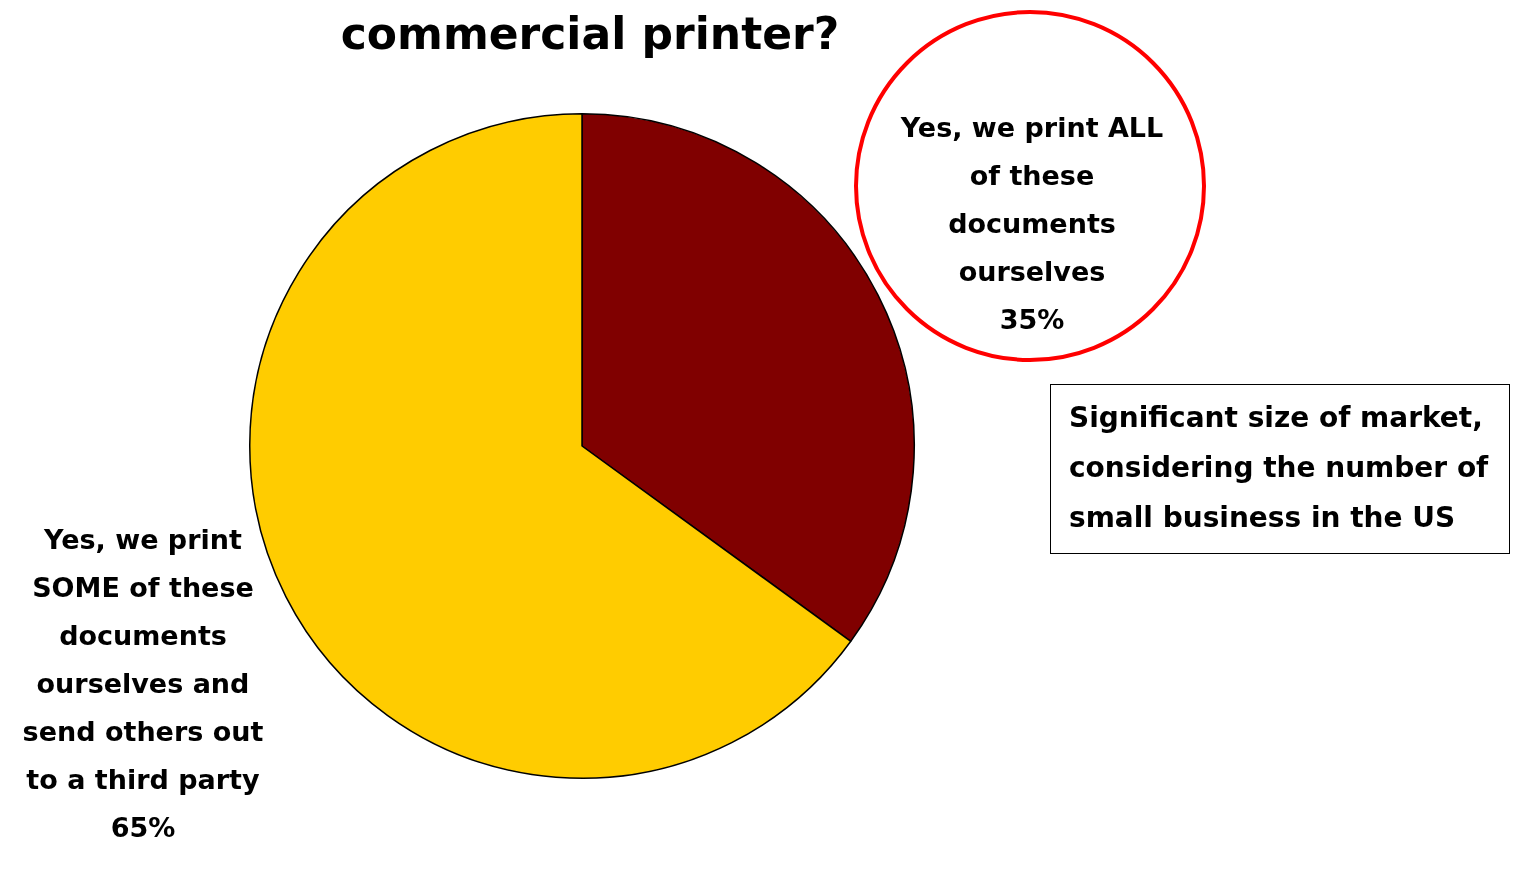 The image size is (1520, 882). What do you see at coordinates (143, 659) in the screenshot?
I see `slice-label: Yes, we print SOME of these documents ourselves and send others out to a third party` at bounding box center [143, 659].